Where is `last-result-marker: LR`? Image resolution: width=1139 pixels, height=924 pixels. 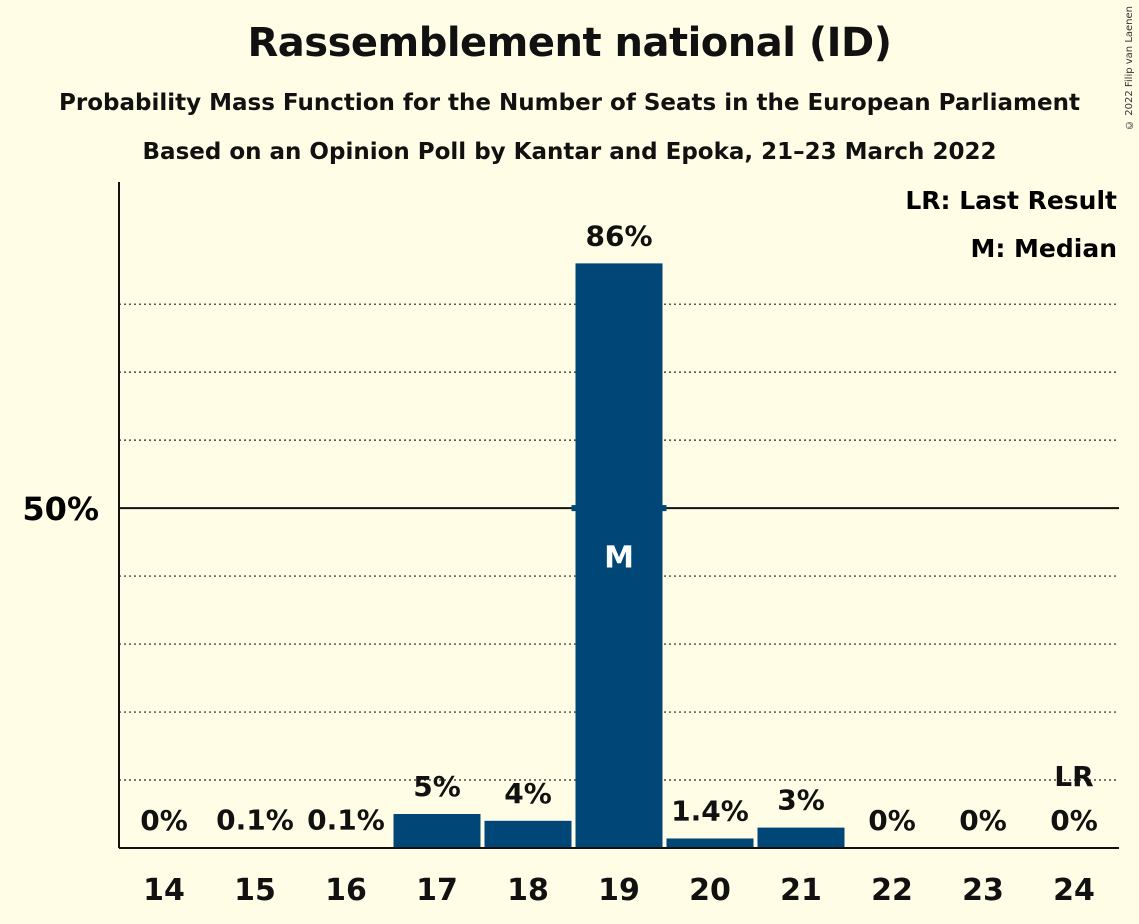
last-result-marker: LR is located at coordinates (1073, 776).